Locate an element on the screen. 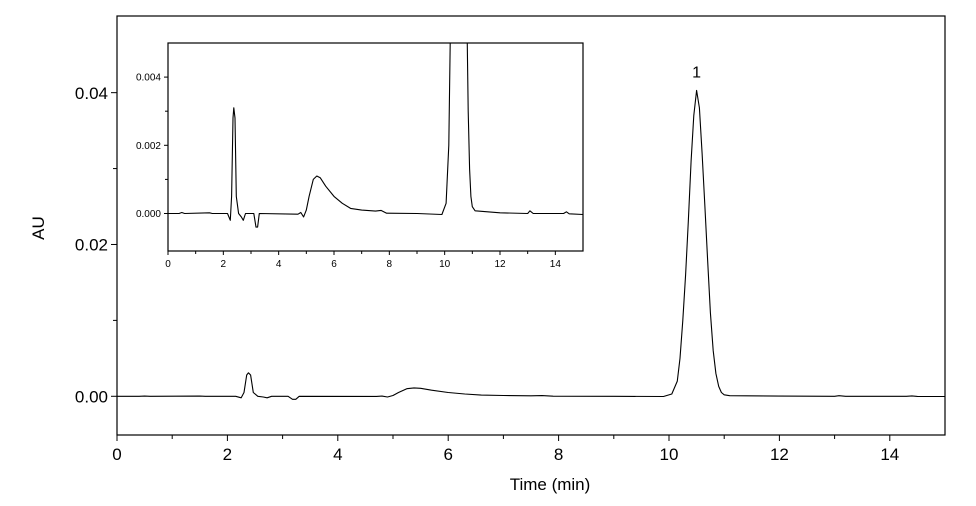  y-tick-label: 0.04 is located at coordinates (91, 93).